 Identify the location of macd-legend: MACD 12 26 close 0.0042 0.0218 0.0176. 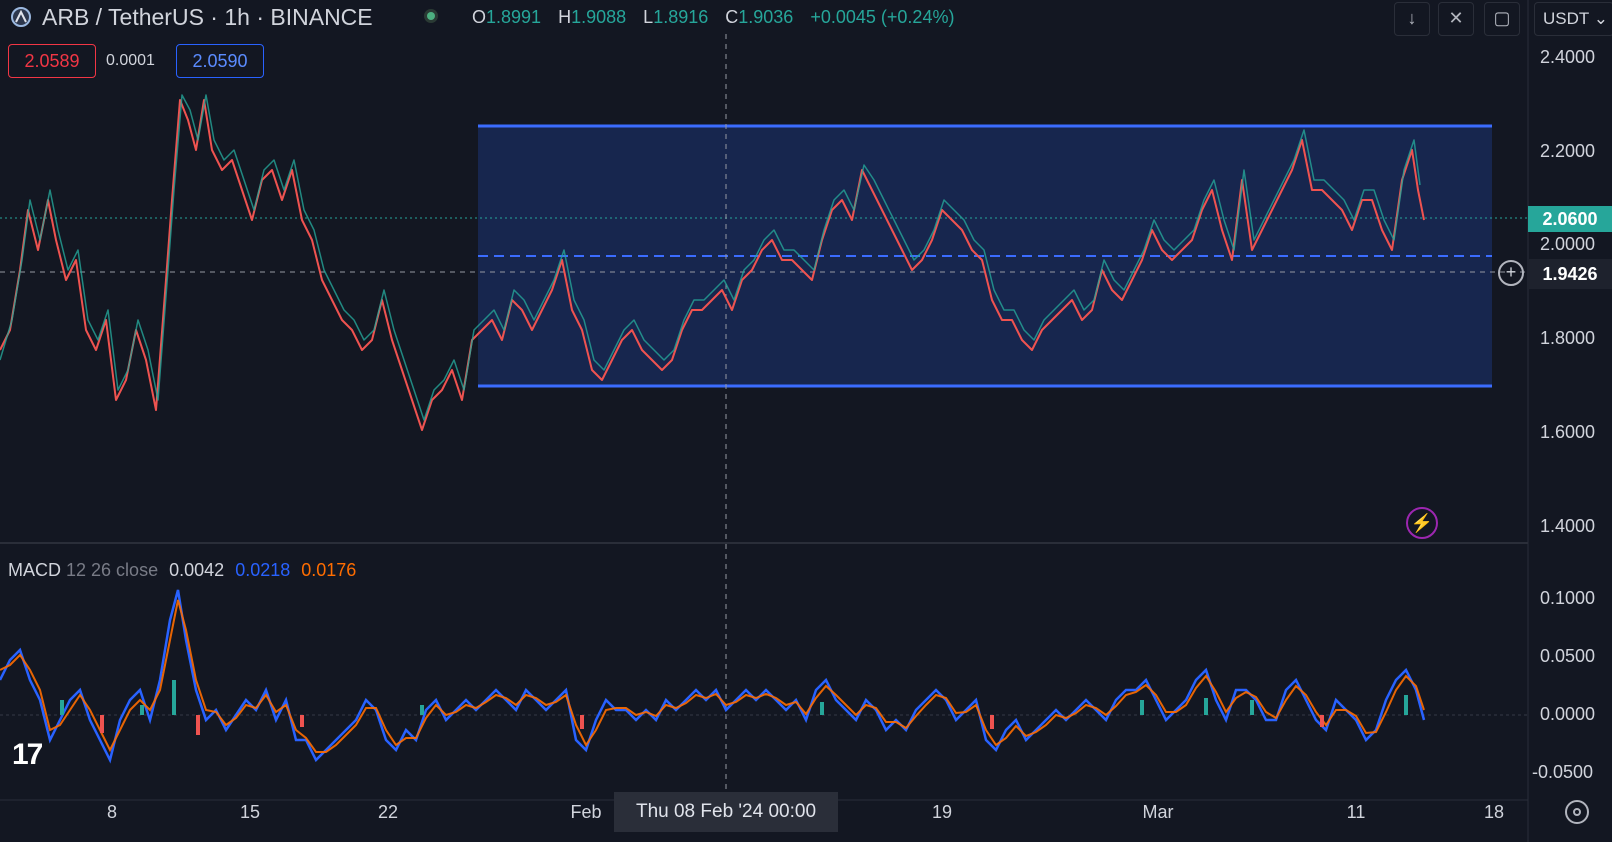
(182, 570).